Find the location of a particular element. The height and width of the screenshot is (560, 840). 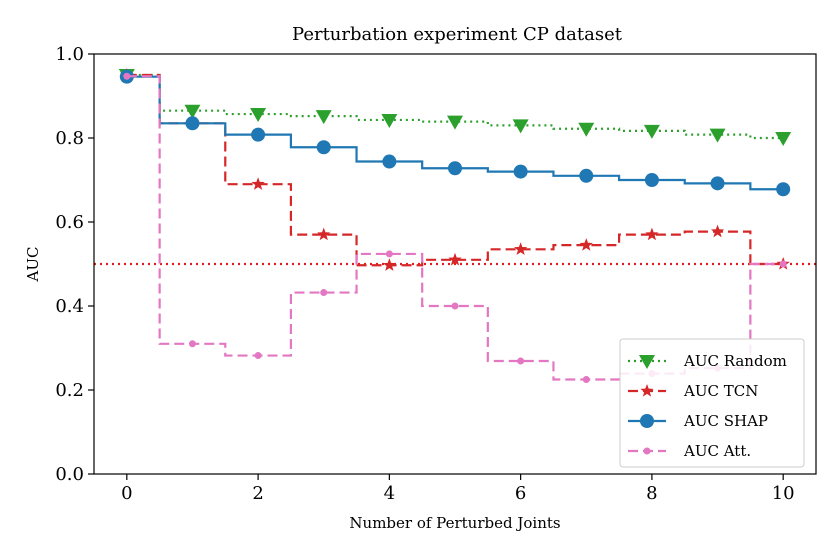

y-tick-label: 1.0 is located at coordinates (69, 54).